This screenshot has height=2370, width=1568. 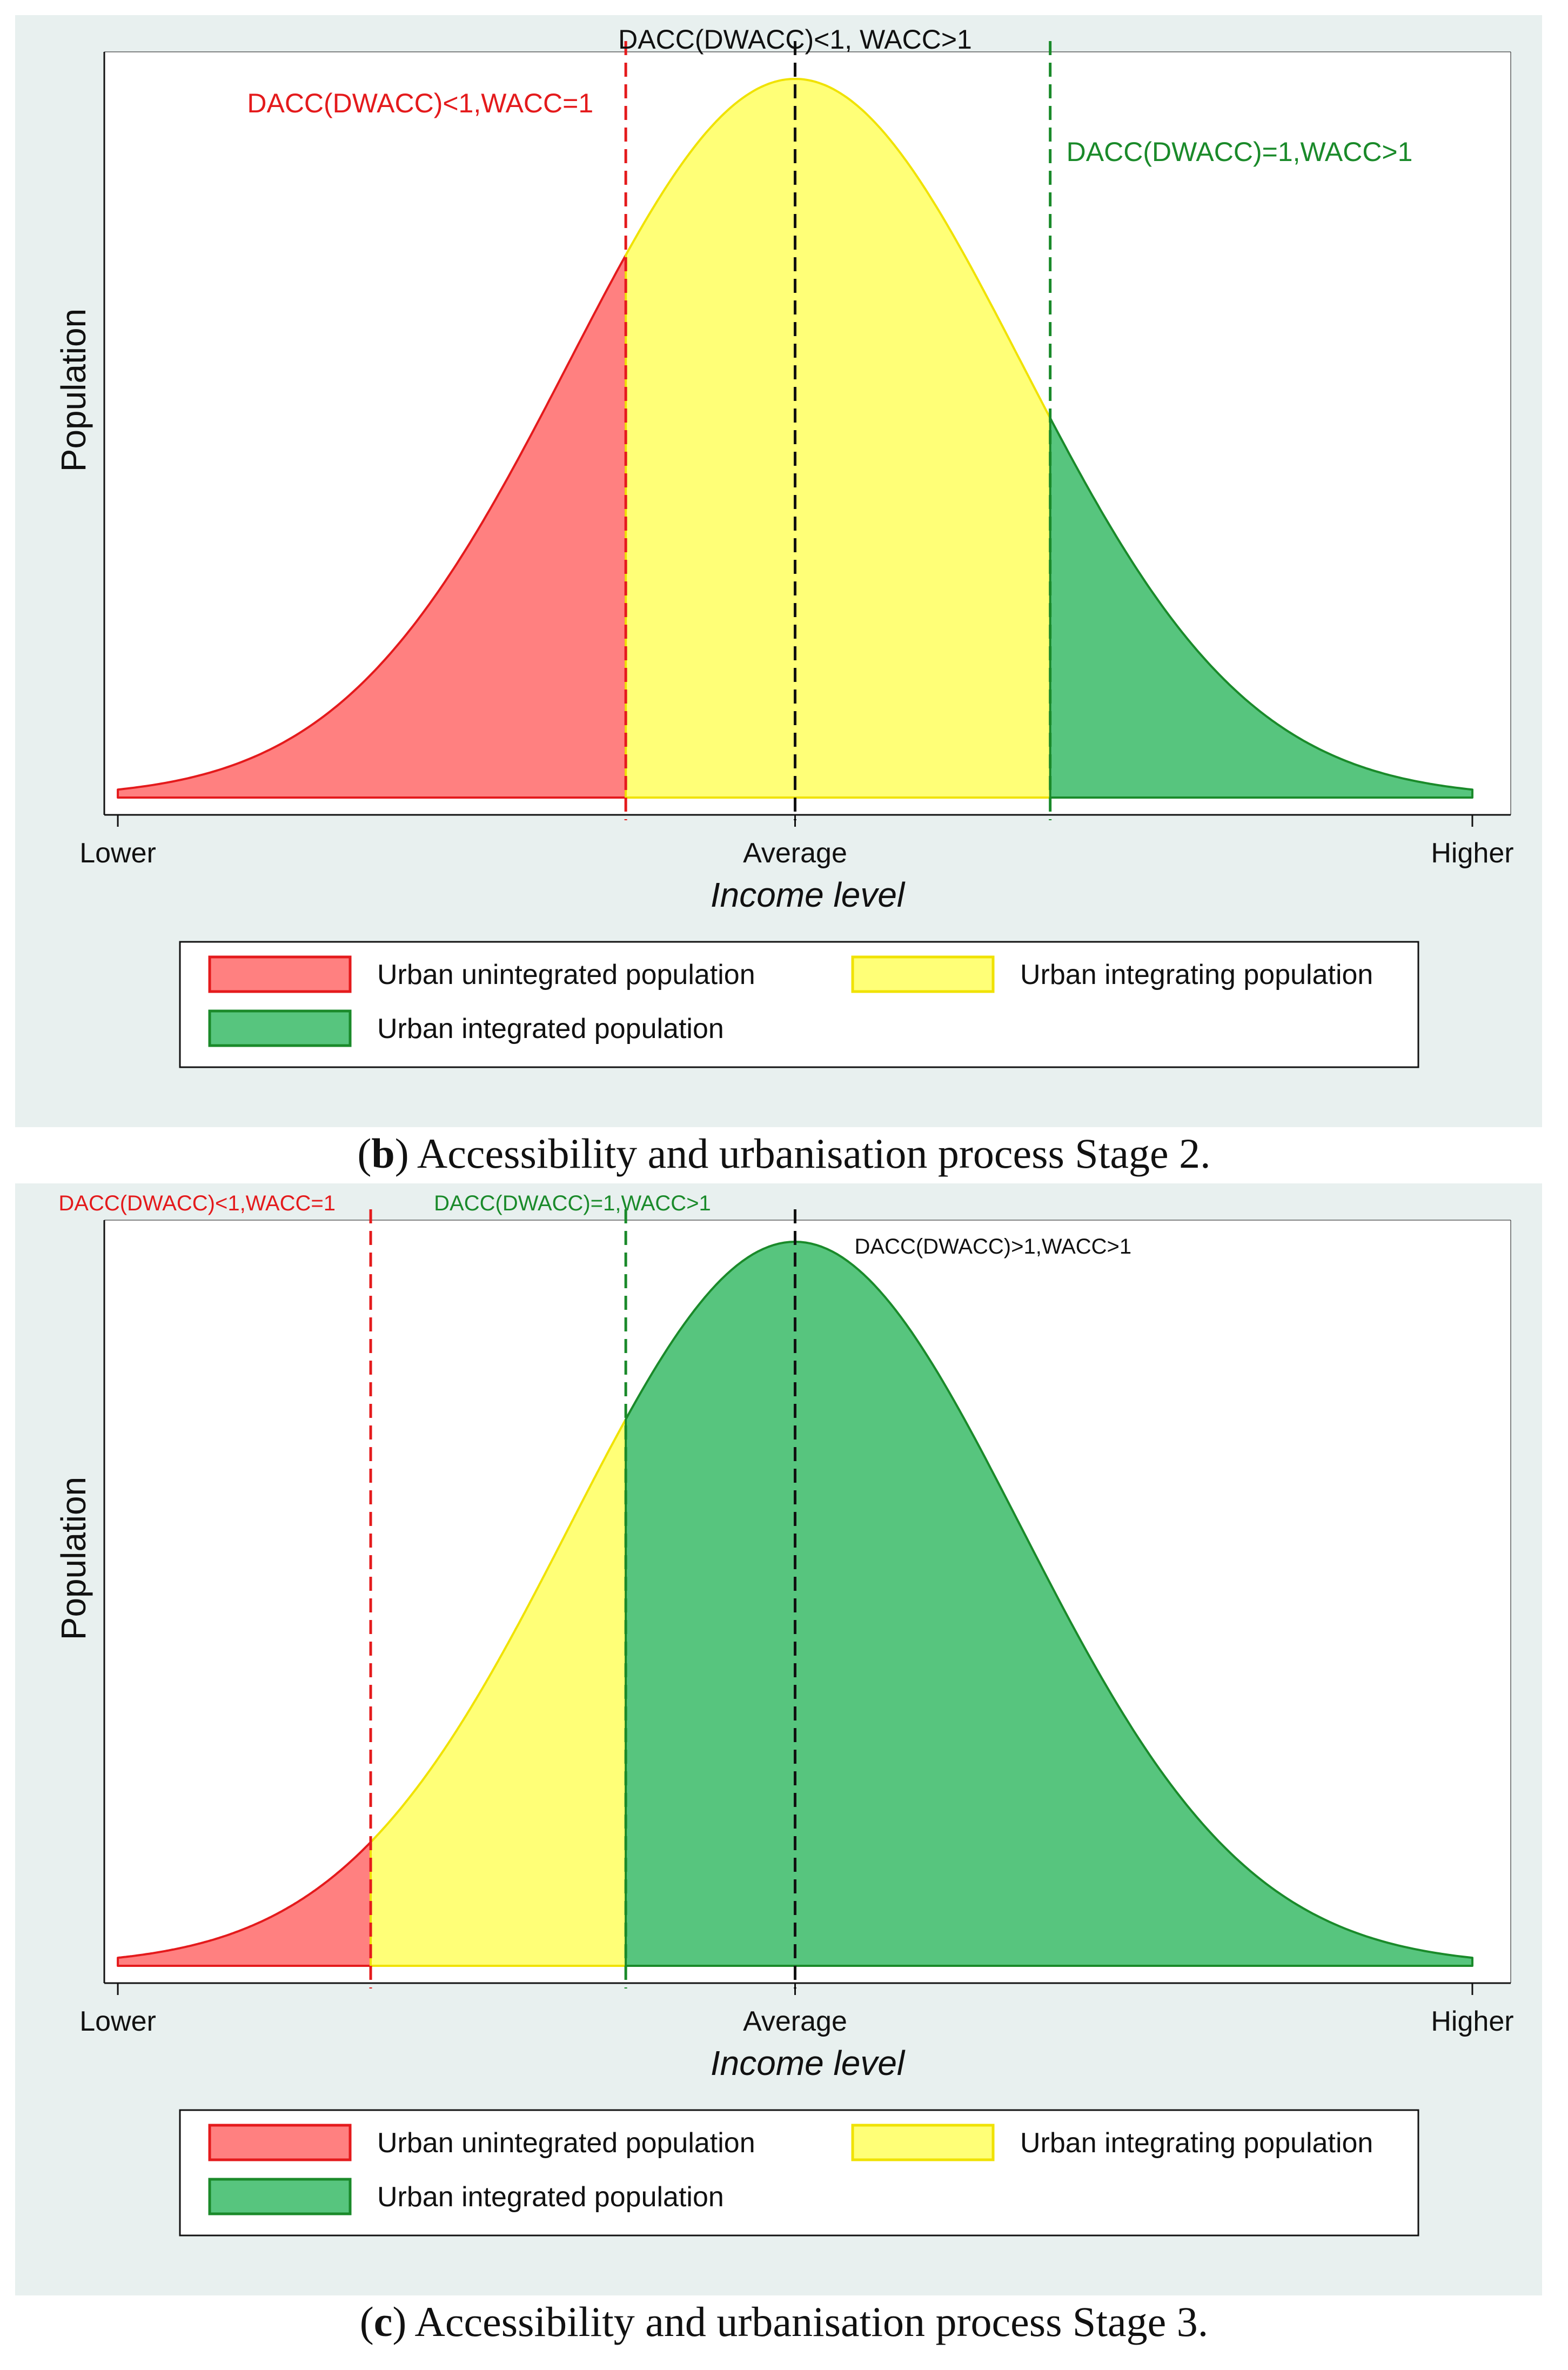 I want to click on threshold-label-black: DACC(DWACC)<1, WACC>1, so click(x=795, y=40).